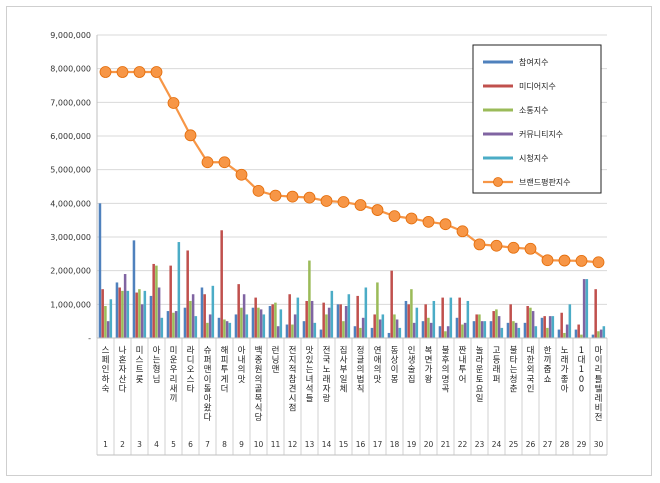  I want to click on category-index-15: 15, so click(344, 444).